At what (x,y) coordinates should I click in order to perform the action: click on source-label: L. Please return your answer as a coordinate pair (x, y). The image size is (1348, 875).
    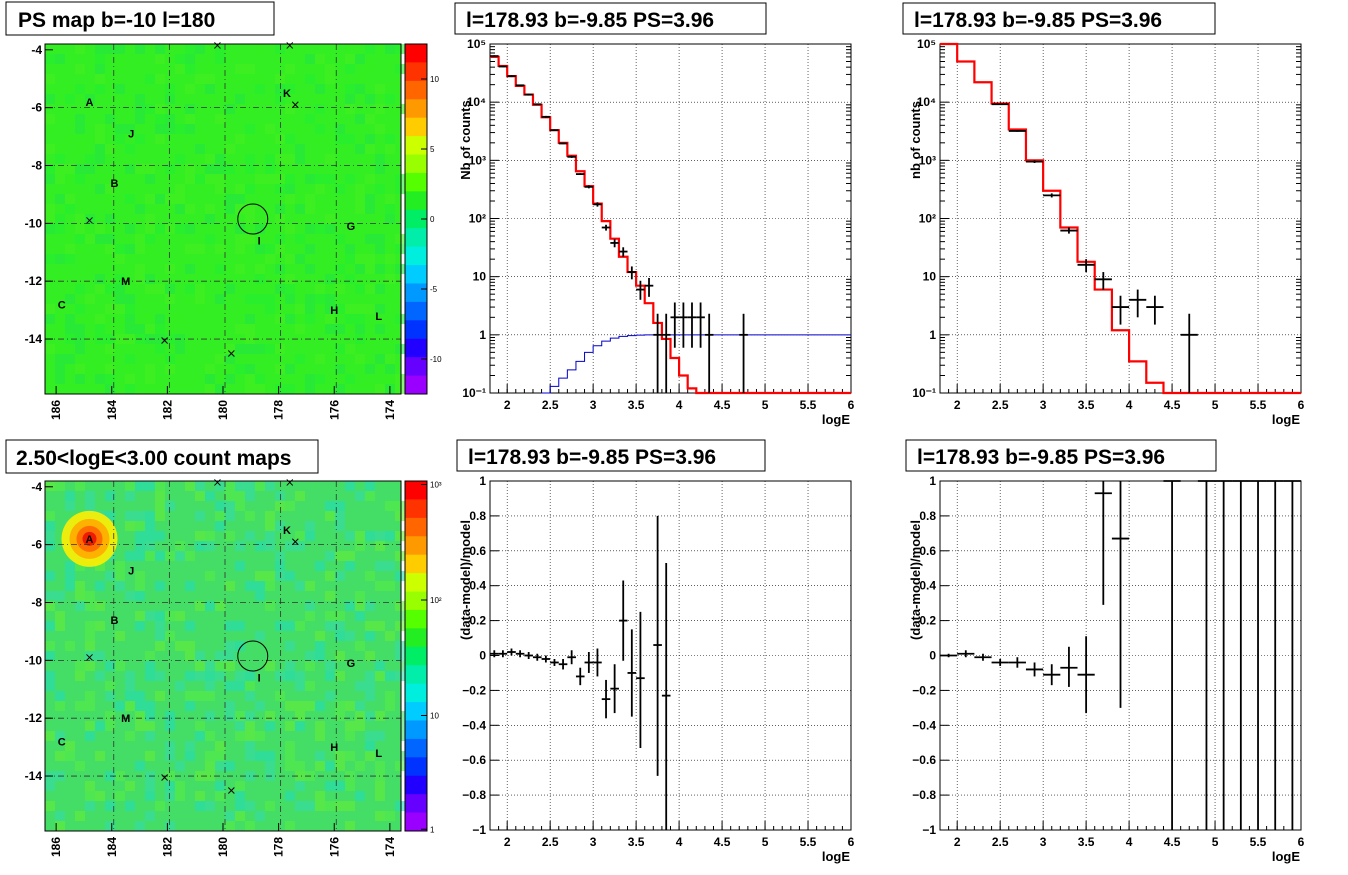
    Looking at the image, I should click on (378, 317).